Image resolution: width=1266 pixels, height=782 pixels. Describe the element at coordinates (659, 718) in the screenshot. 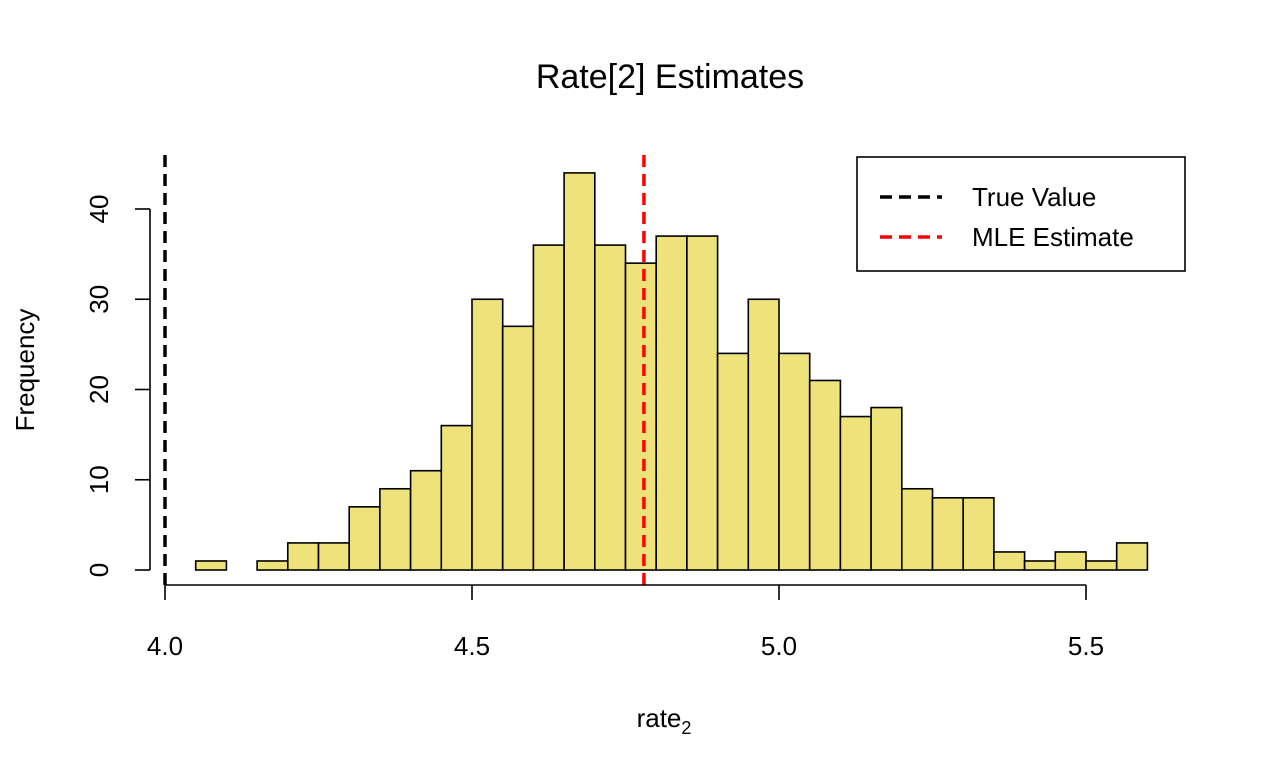

I see `x-axis-label-main: rate` at that location.